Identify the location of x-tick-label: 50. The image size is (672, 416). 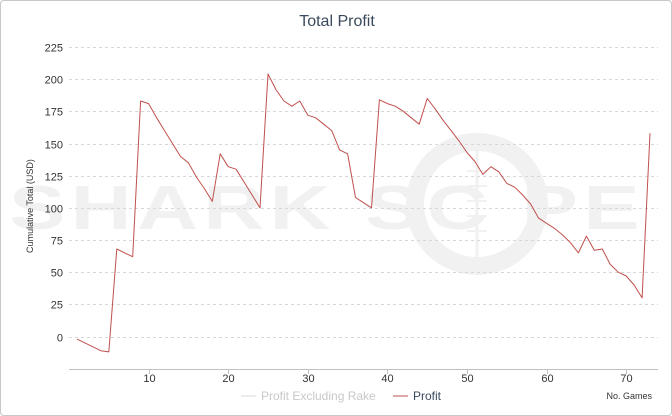
(467, 379).